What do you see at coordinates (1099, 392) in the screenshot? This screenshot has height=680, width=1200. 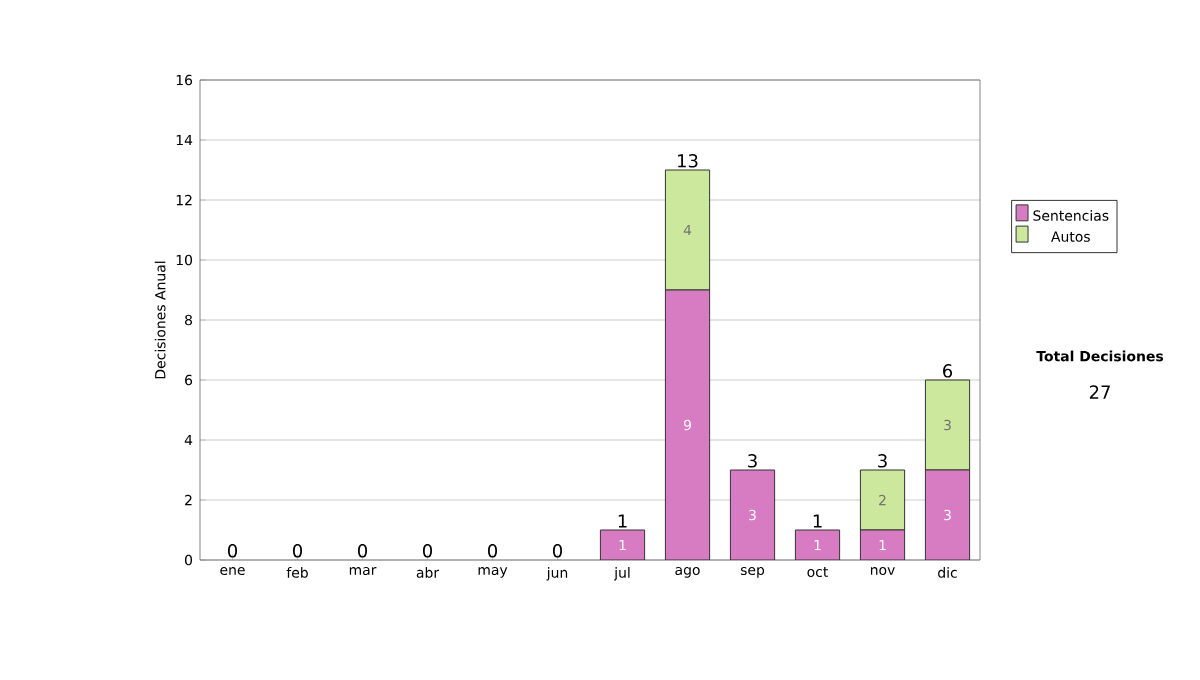 I see `text: 27` at bounding box center [1099, 392].